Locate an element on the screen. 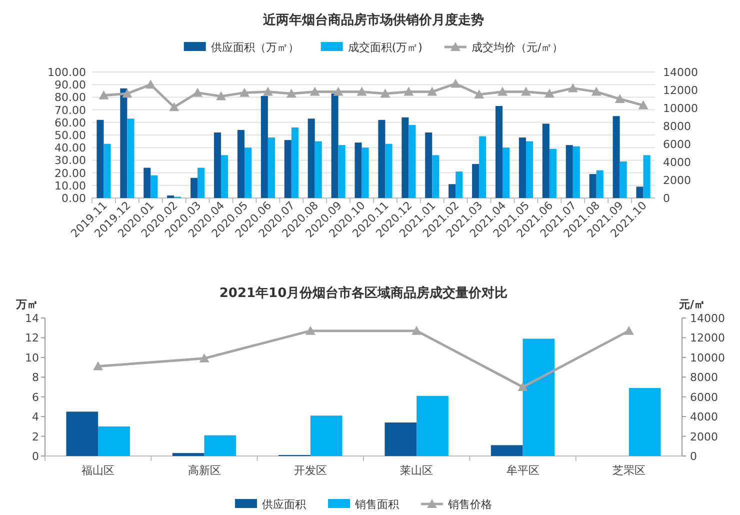 Image resolution: width=740 pixels, height=515 pixels. x-tick-label: 芝罘区 is located at coordinates (629, 470).